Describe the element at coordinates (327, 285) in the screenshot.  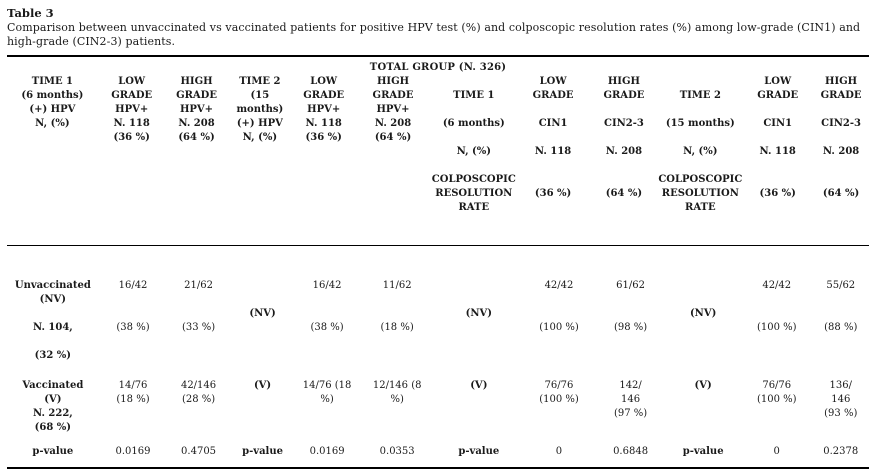
I see `cell-line: 16/42` at that location.